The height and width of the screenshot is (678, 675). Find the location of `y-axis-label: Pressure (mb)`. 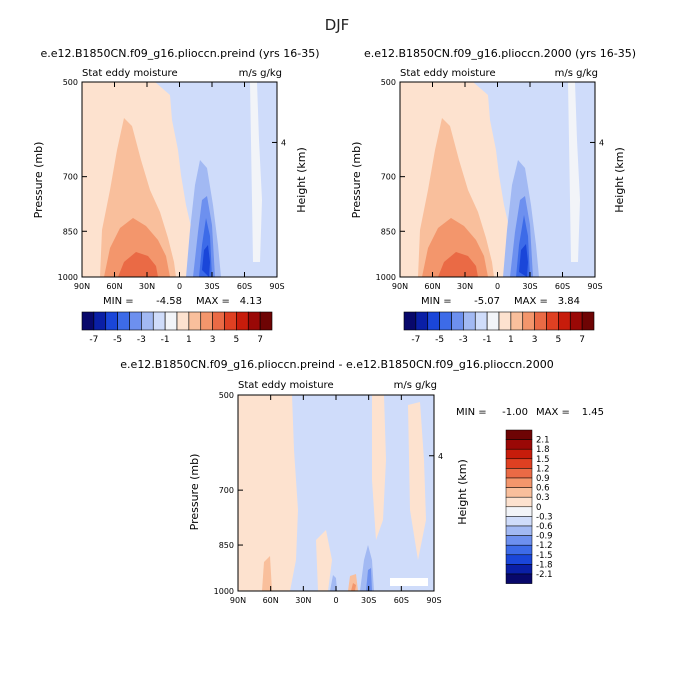

y-axis-label: Pressure (mb) is located at coordinates (356, 180).